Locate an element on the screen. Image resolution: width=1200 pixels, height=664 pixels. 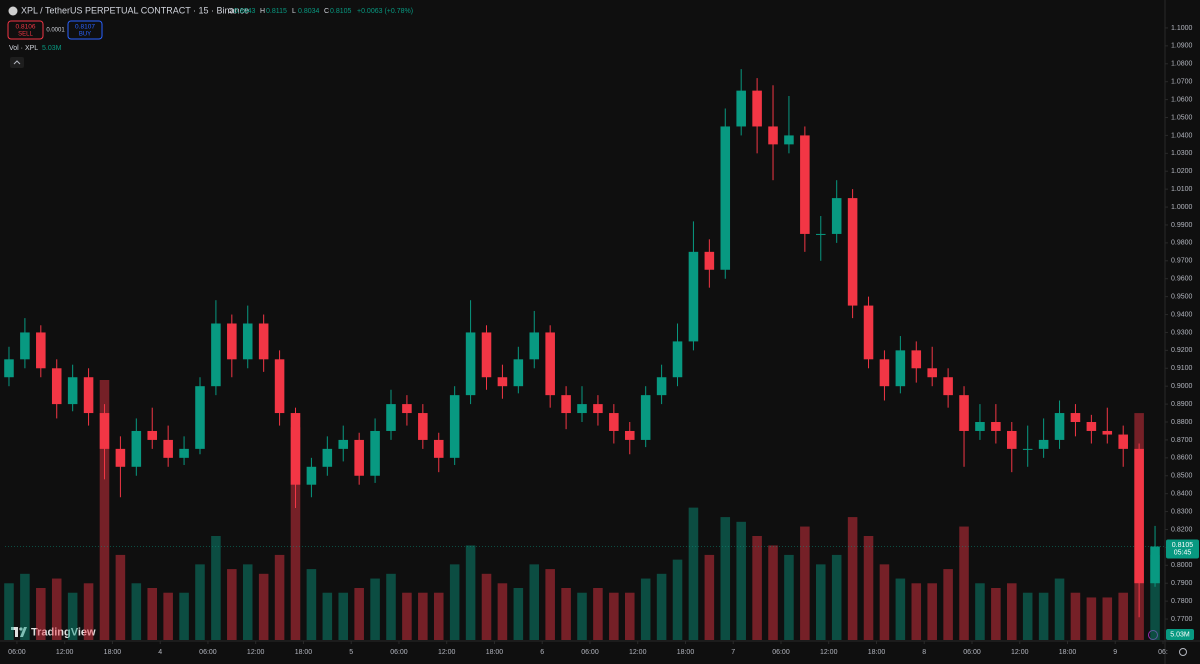
volume-tag-label: 5.03M is located at coordinates (1180, 634).